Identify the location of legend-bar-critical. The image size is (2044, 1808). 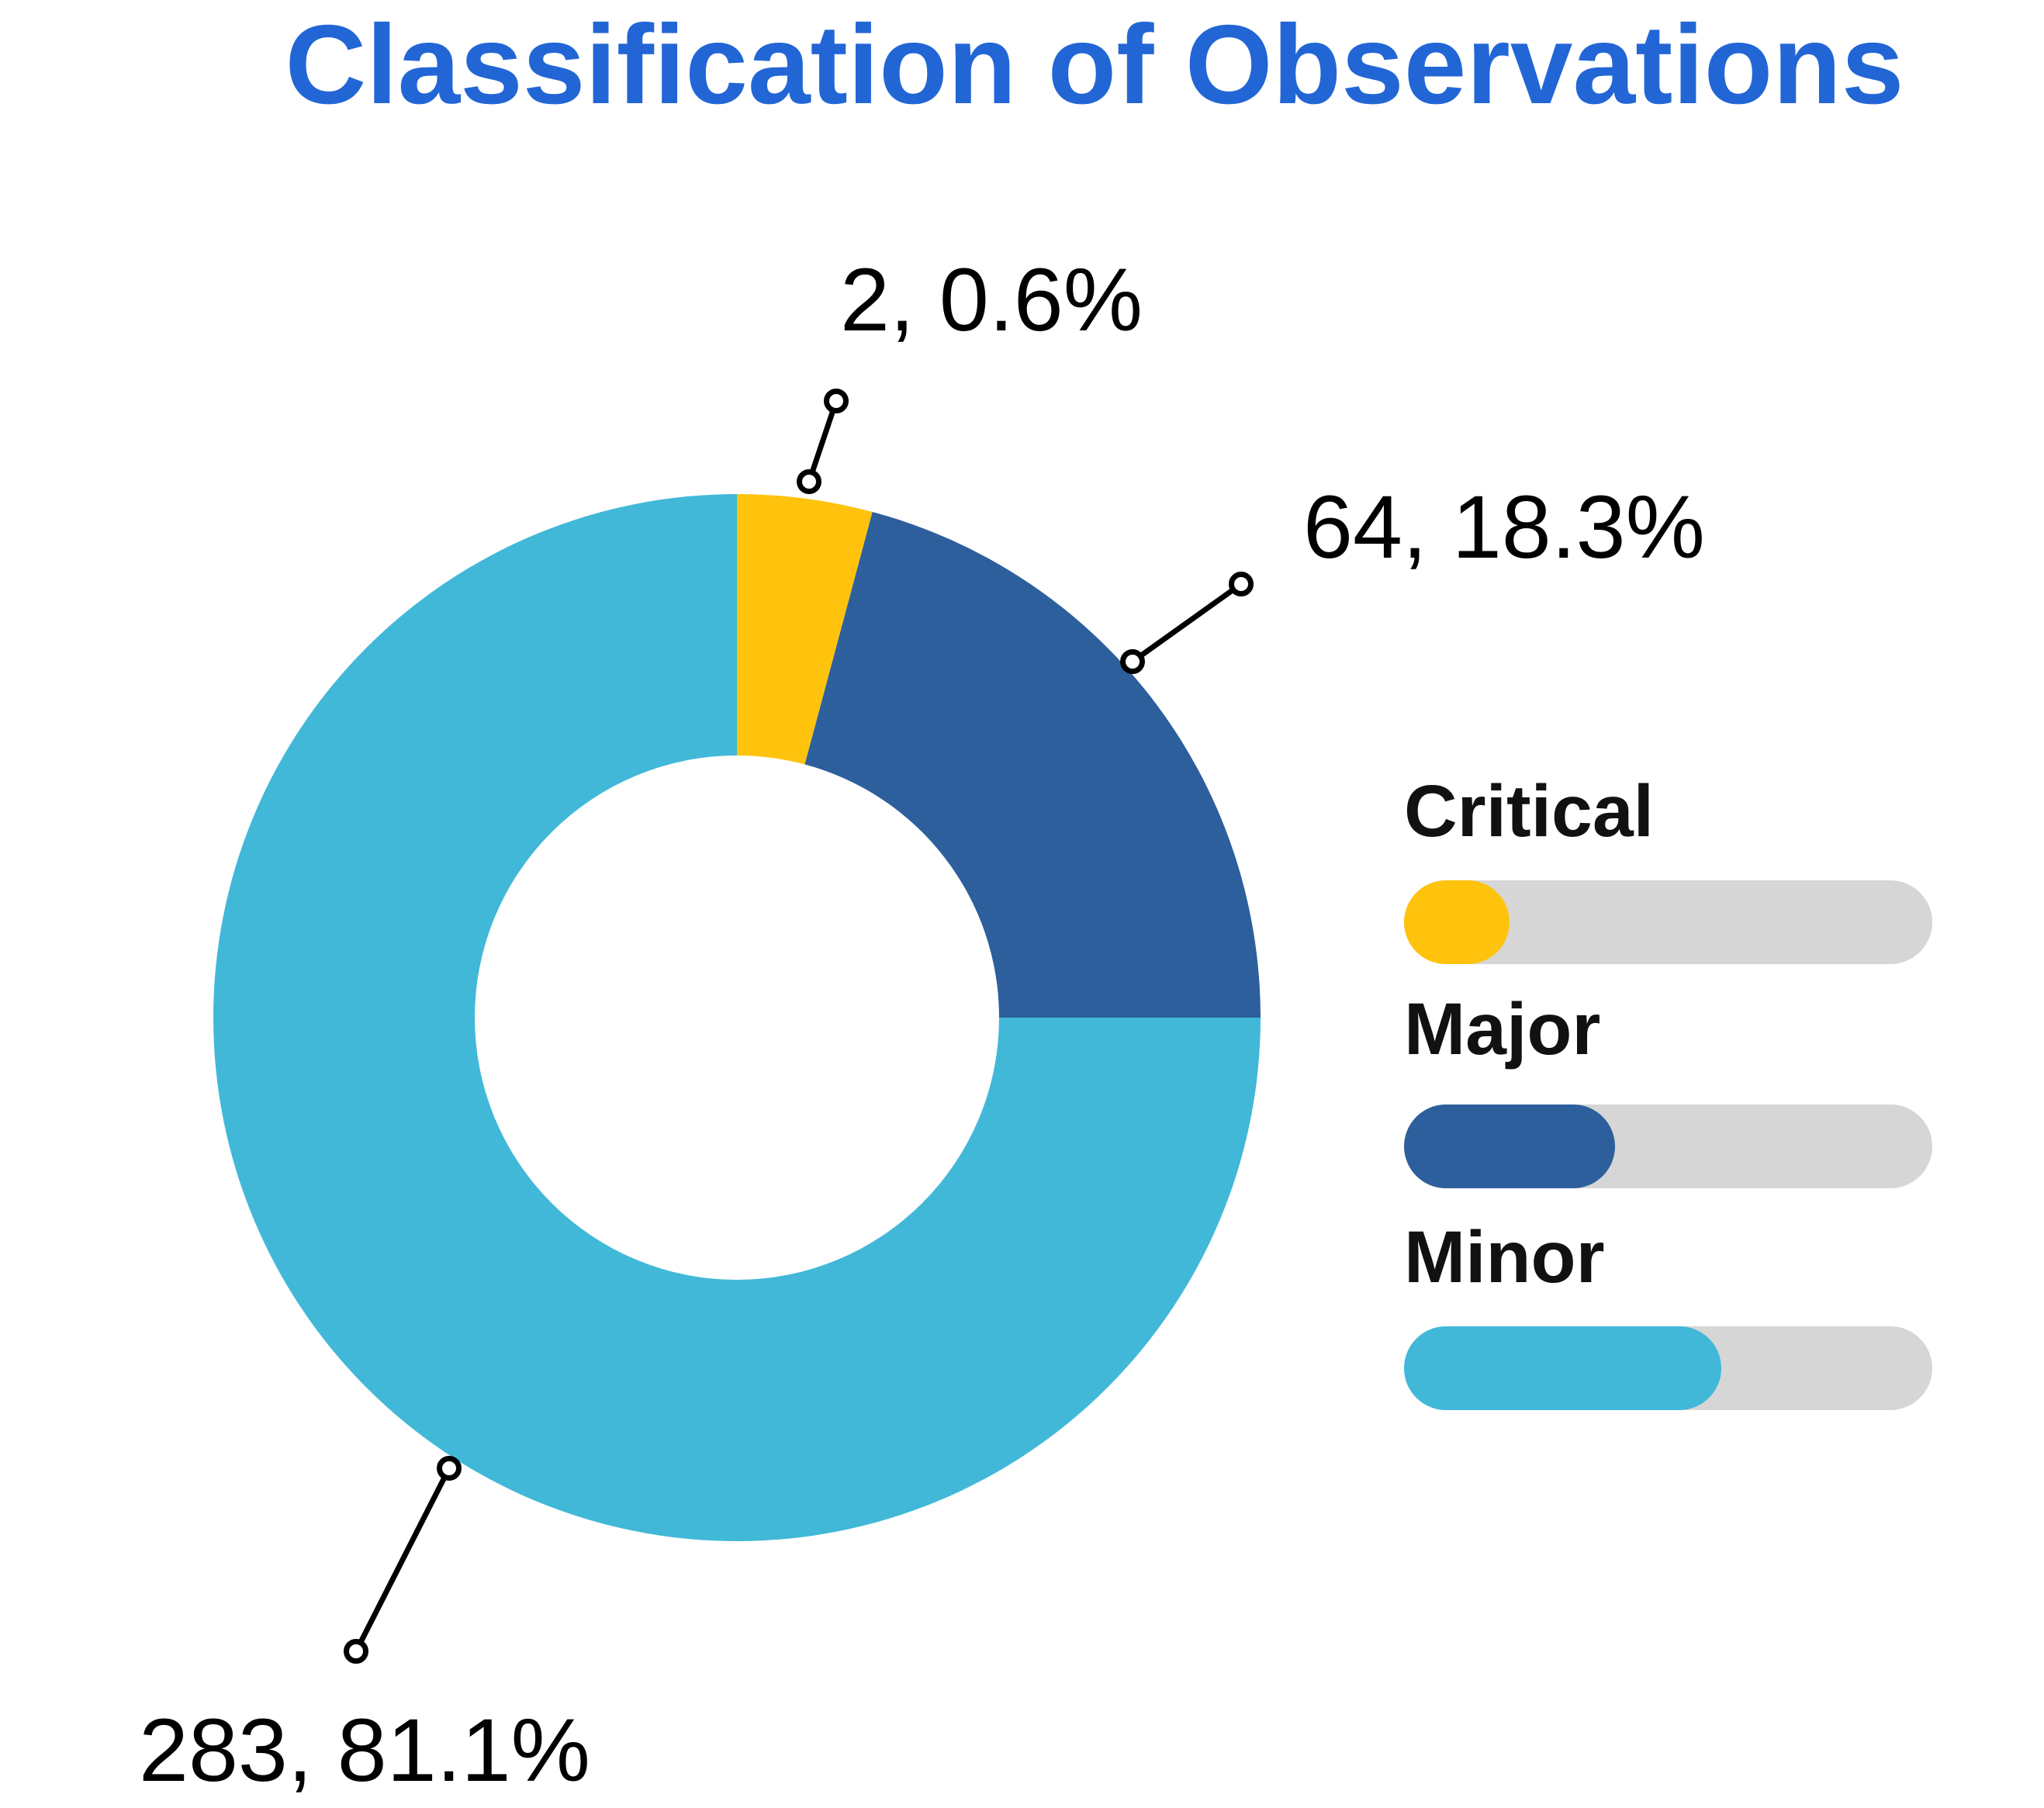
(1668, 922).